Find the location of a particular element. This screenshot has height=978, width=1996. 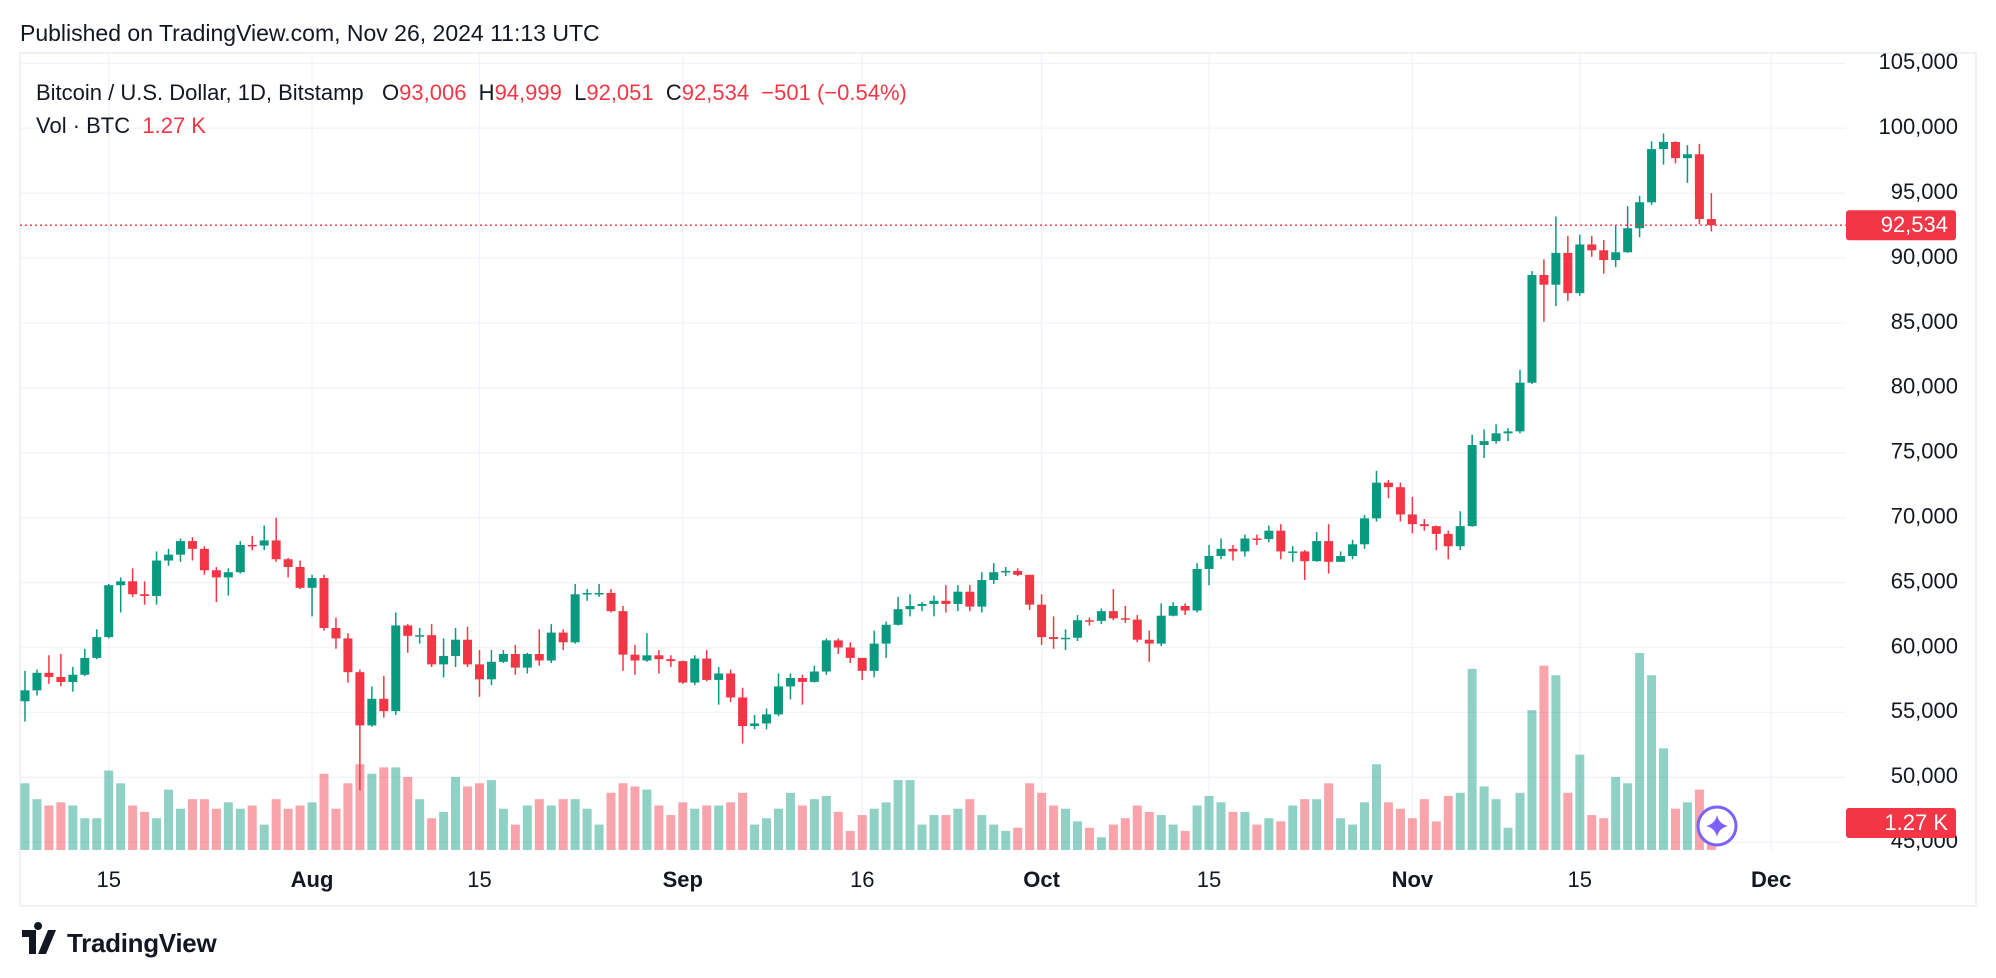

volume-tag is located at coordinates (1901, 823).